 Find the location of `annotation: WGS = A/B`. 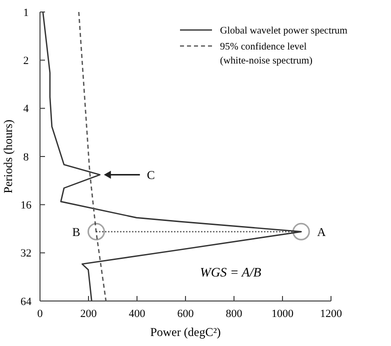

annotation: WGS = A/B is located at coordinates (231, 272).